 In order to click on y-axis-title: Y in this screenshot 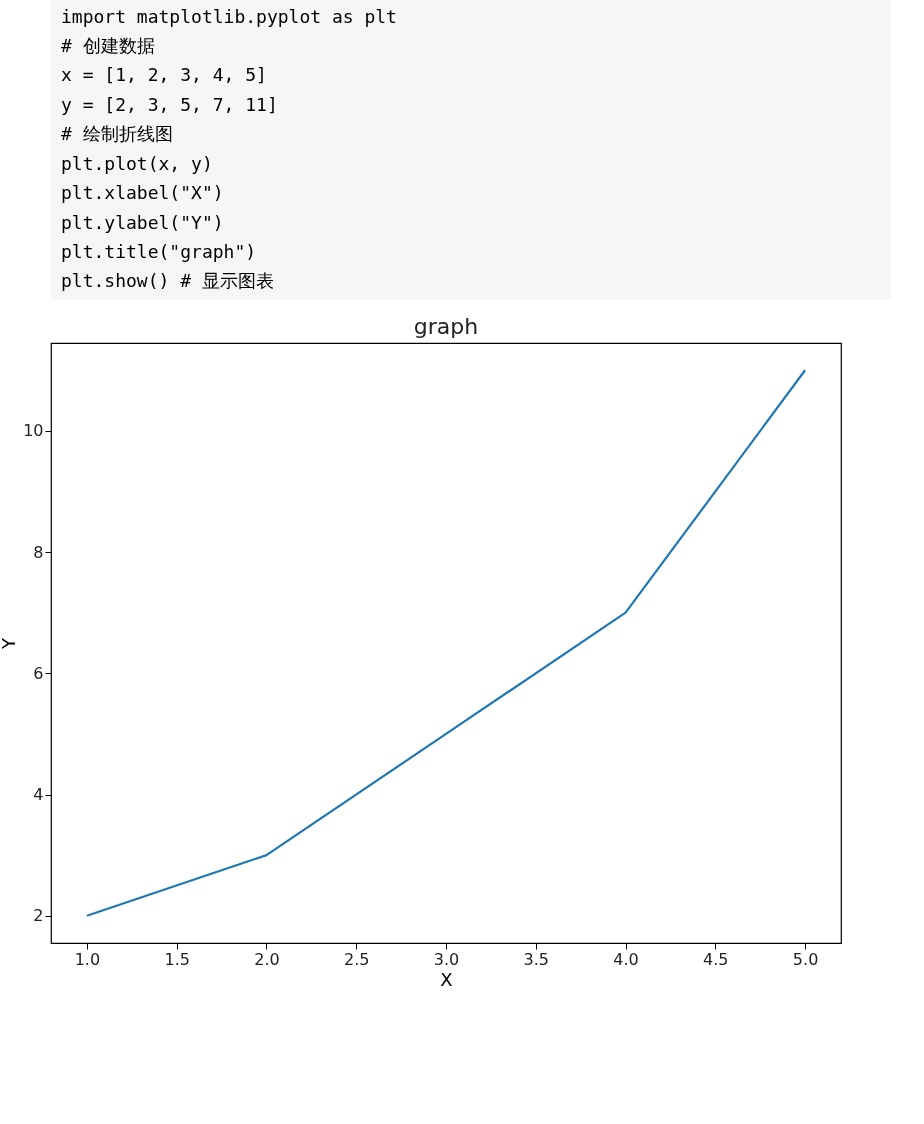, I will do `click(10, 643)`.